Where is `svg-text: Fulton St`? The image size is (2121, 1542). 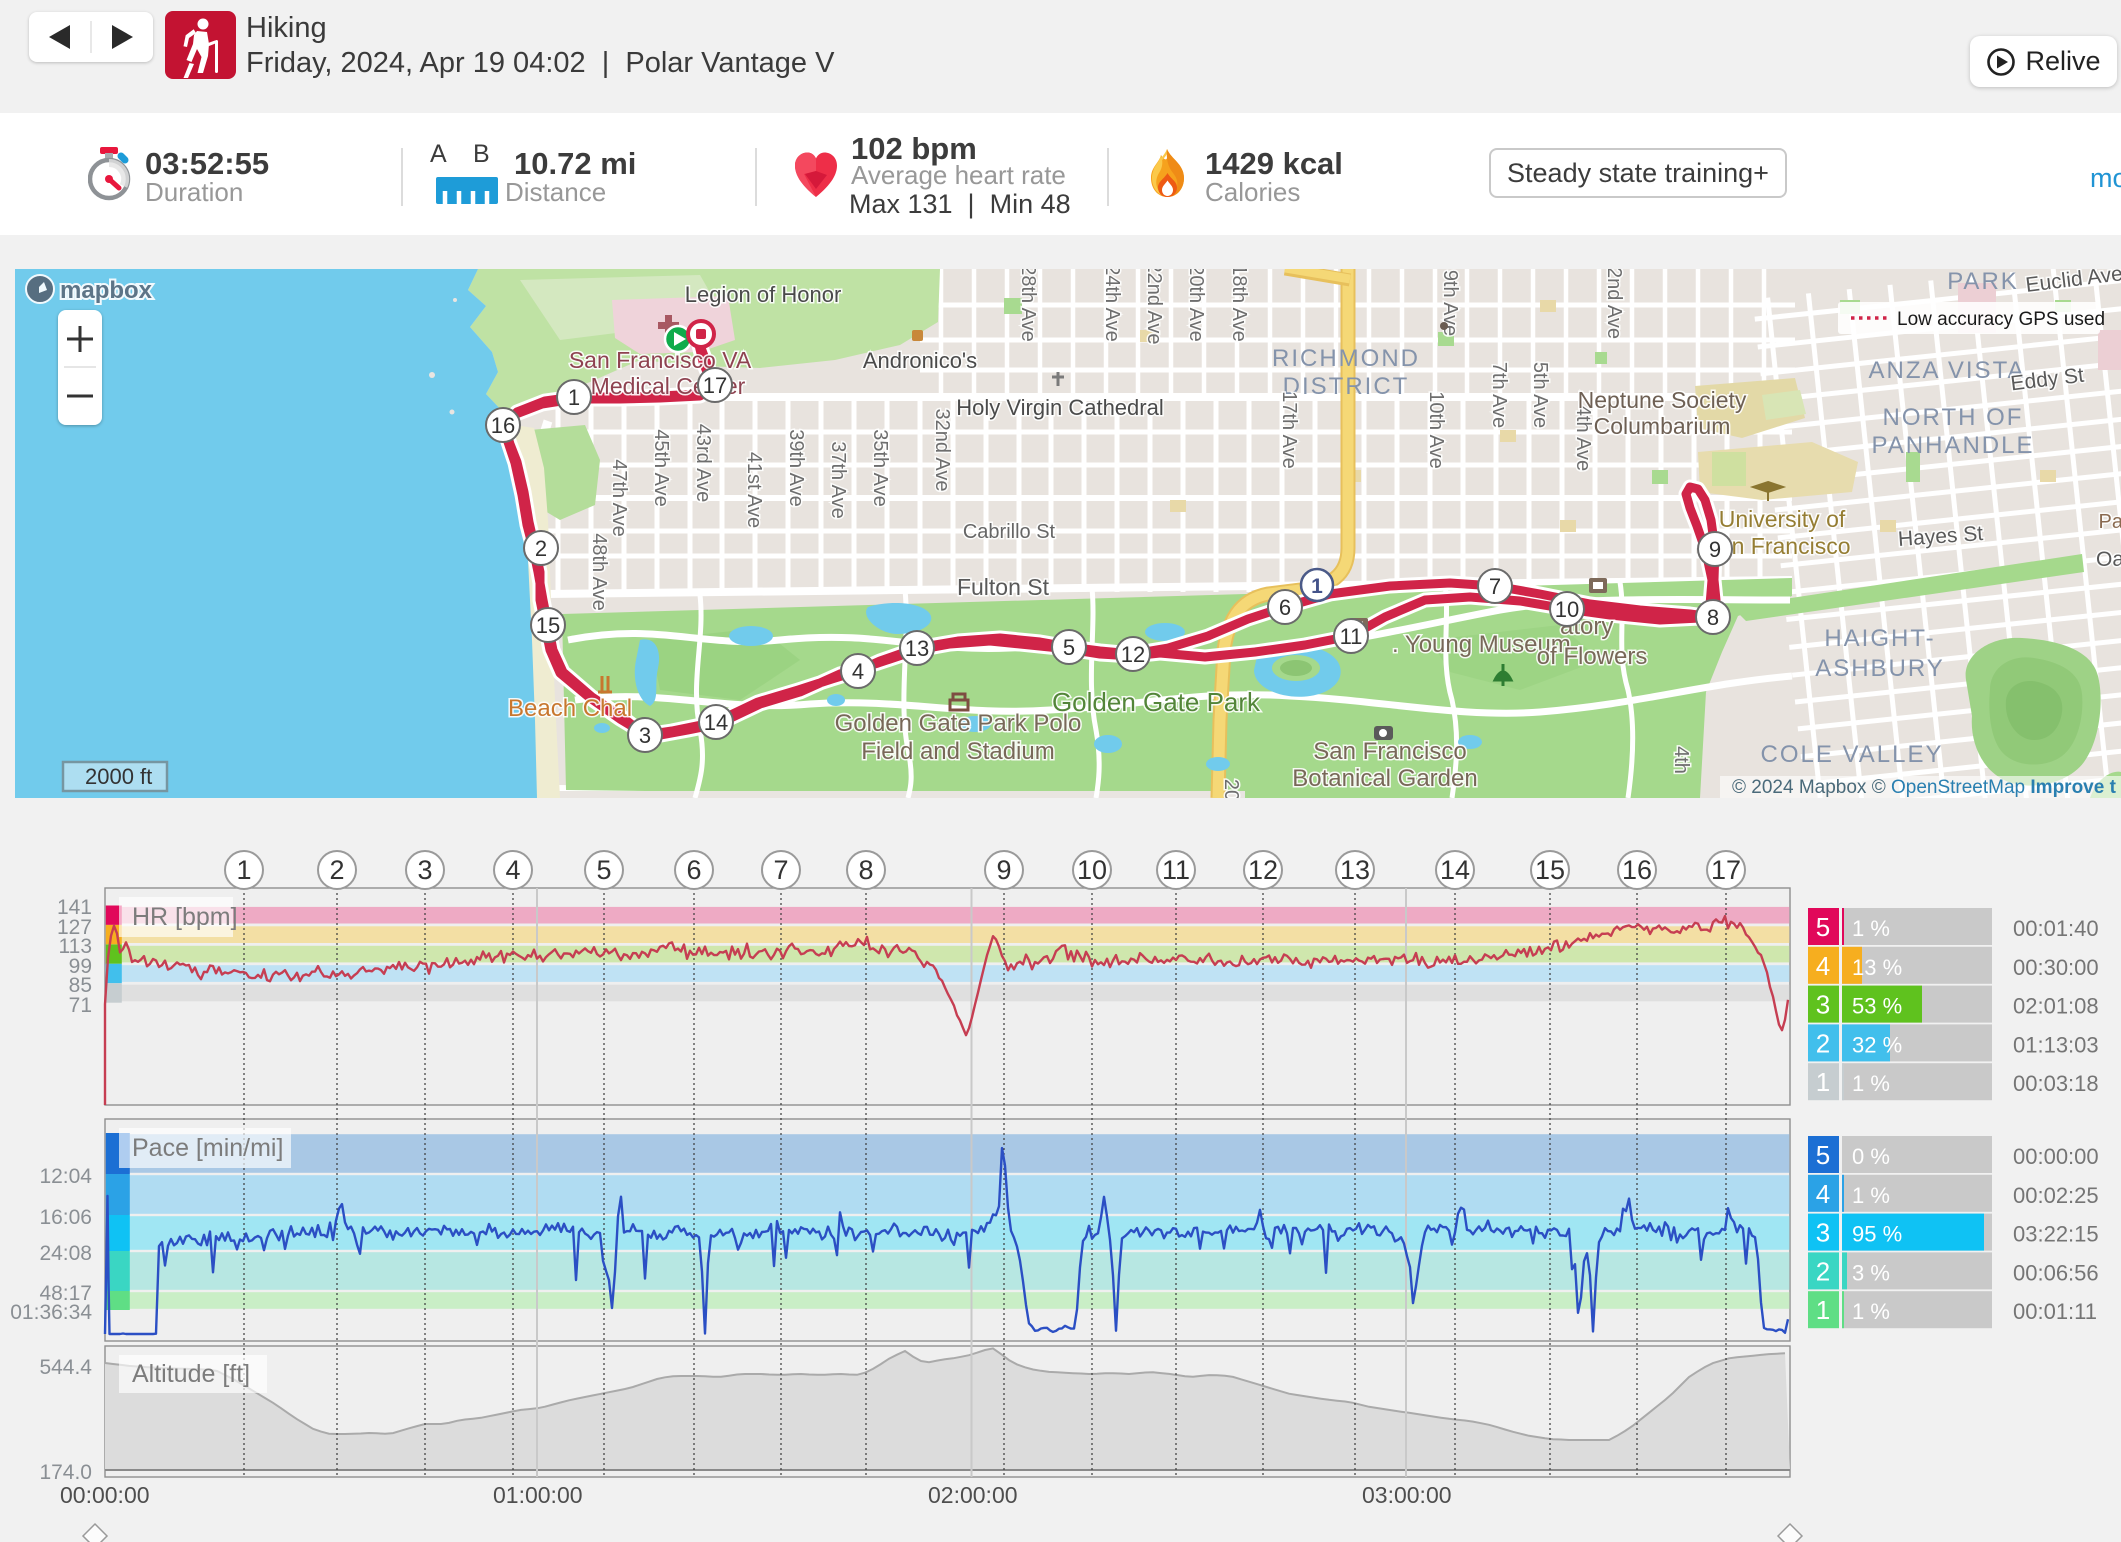 svg-text: Fulton St is located at coordinates (1003, 587).